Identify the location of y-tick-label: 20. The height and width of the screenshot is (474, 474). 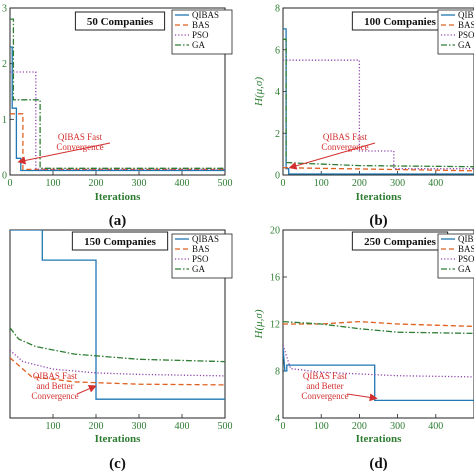
(275, 231).